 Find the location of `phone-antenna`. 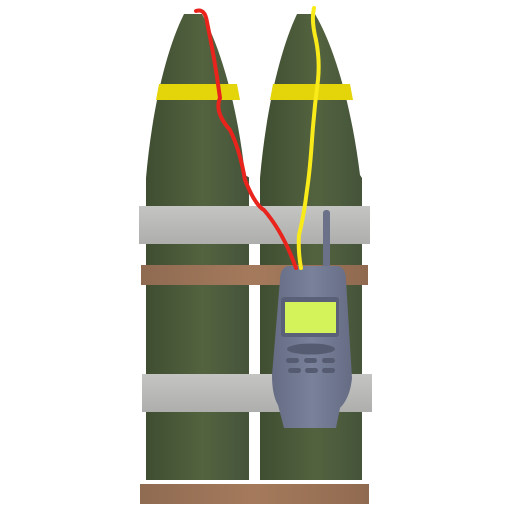

phone-antenna is located at coordinates (326, 240).